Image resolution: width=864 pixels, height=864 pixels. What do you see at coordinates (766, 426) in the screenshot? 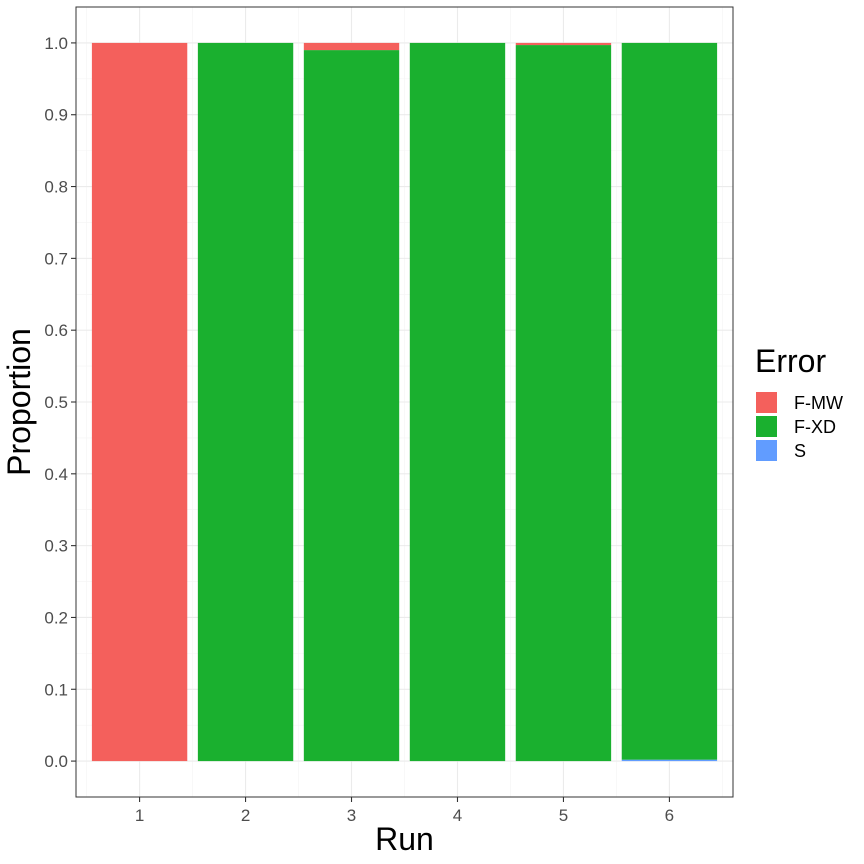
I see `legend-key-f-xd` at bounding box center [766, 426].